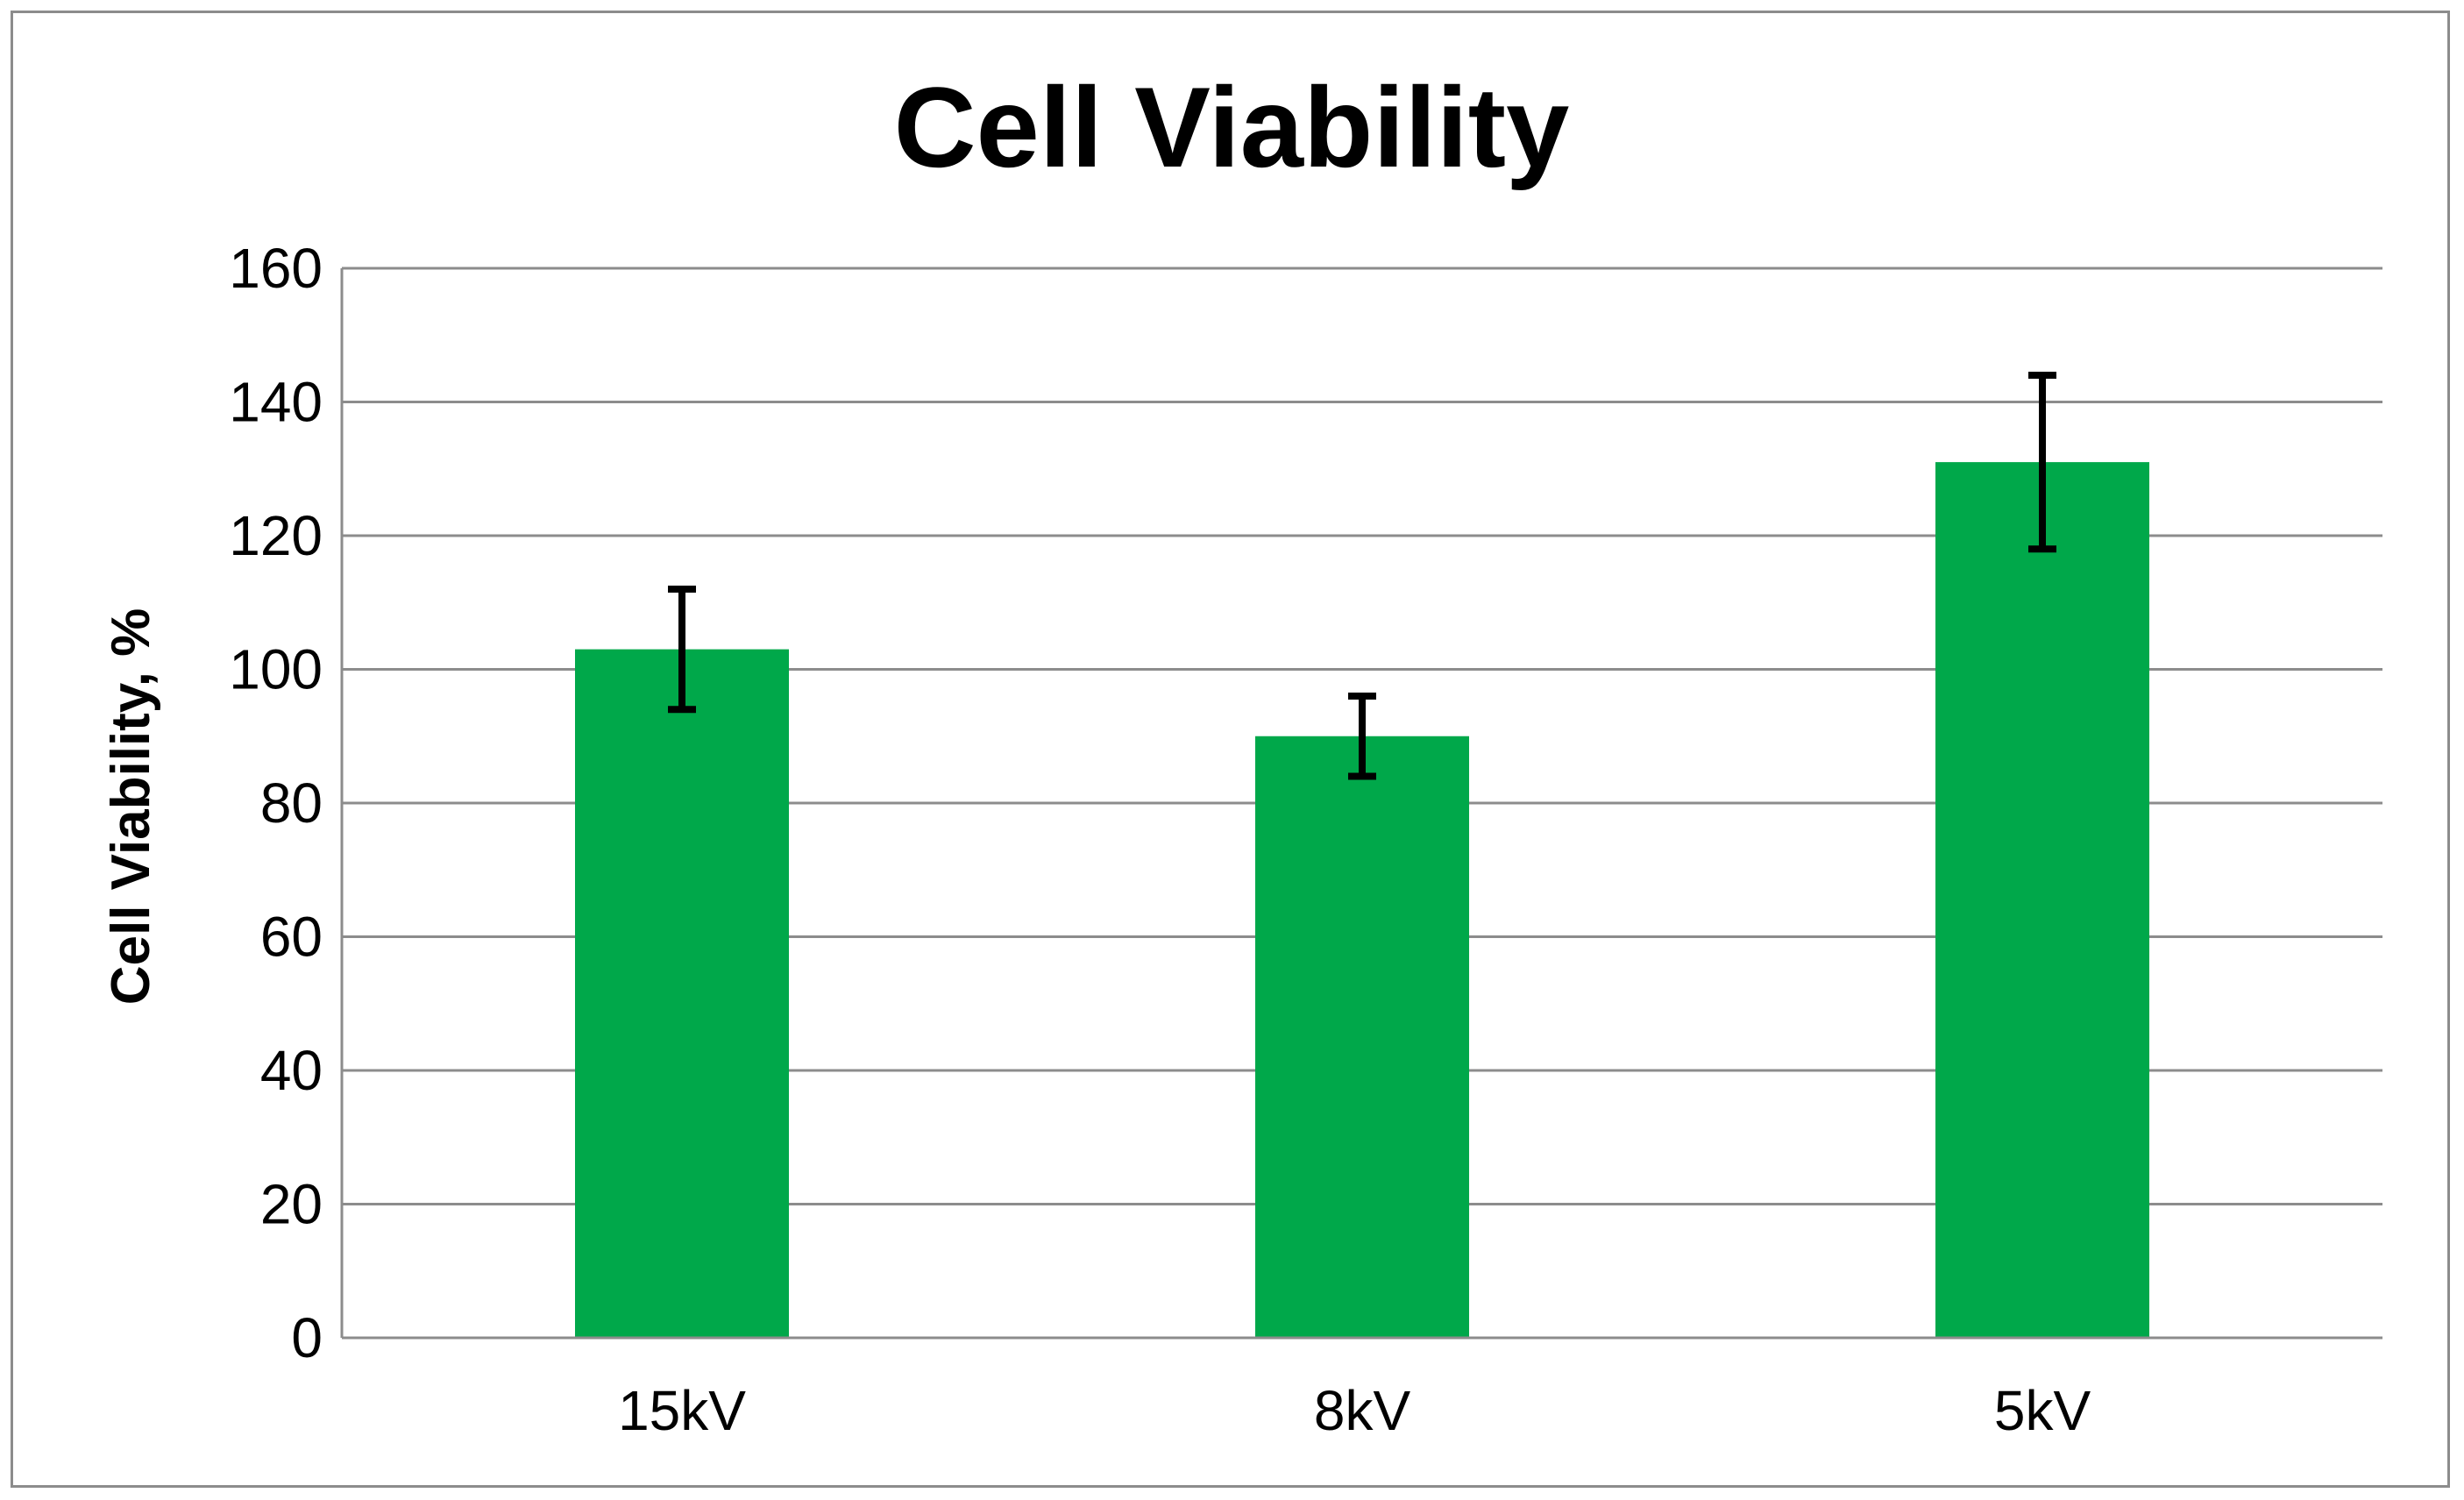  What do you see at coordinates (682, 994) in the screenshot?
I see `bar-15kV` at bounding box center [682, 994].